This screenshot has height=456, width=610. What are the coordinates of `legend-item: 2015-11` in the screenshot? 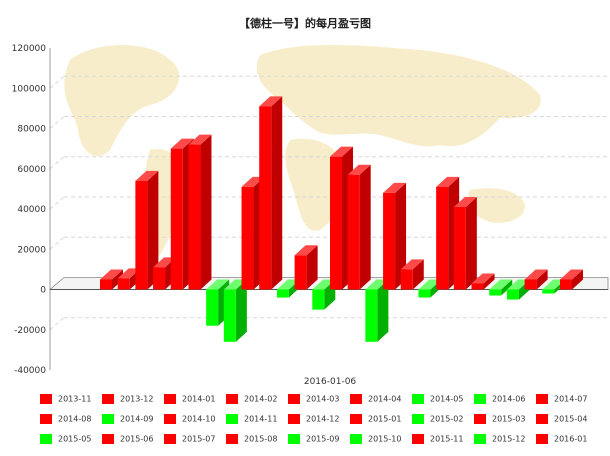 It's located at (437, 441).